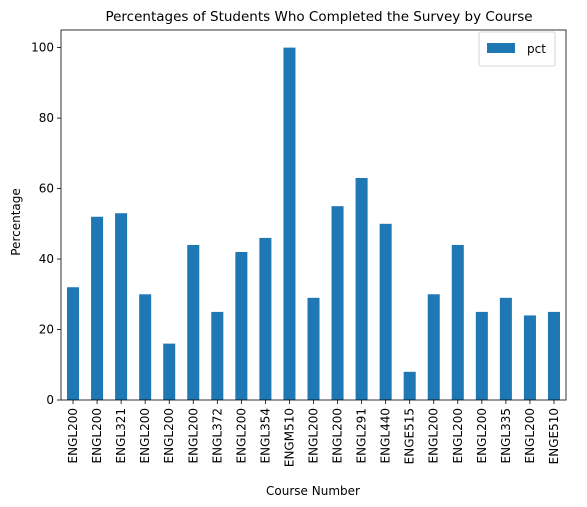  What do you see at coordinates (169, 435) in the screenshot?
I see `x-tick-label-4: ENGL200` at bounding box center [169, 435].